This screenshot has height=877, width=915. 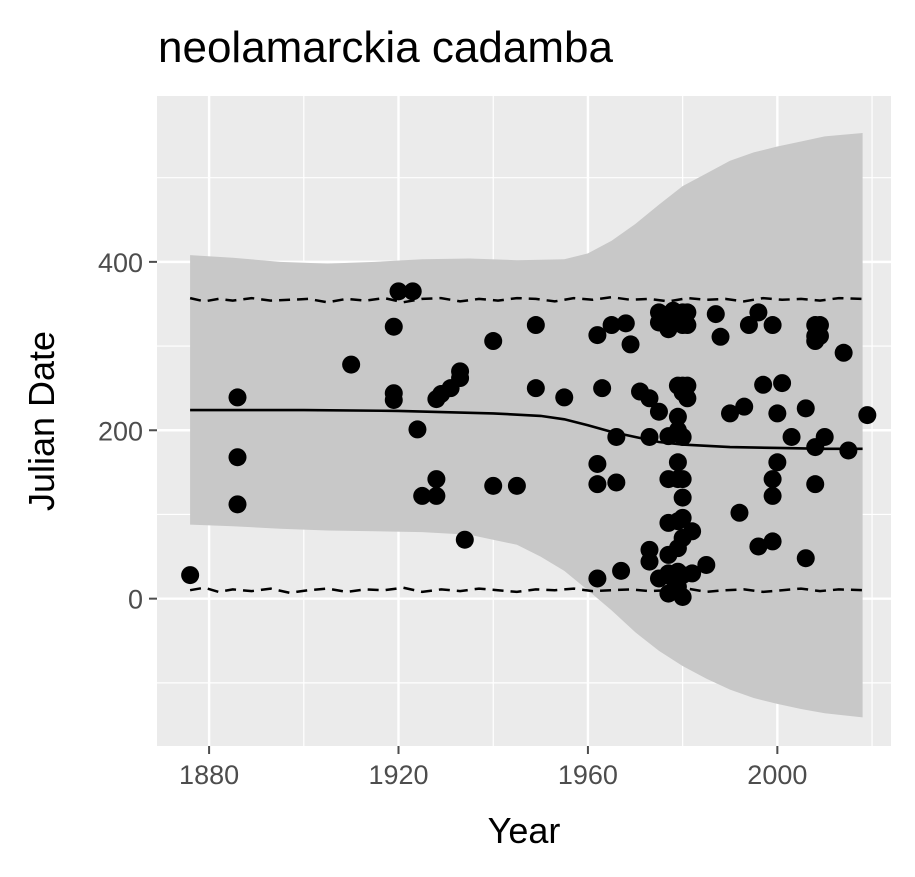 I want to click on y-axis-ticks: 0 200 400, so click(x=127, y=431).